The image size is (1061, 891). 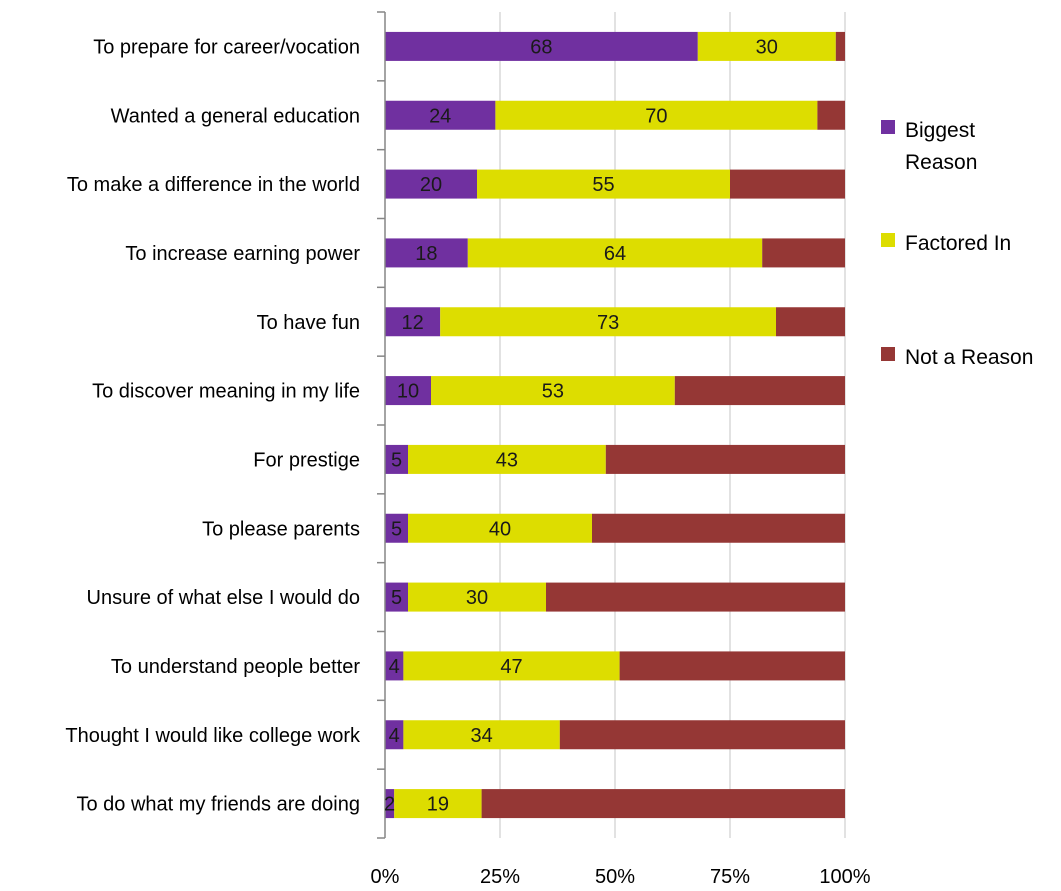 I want to click on data-label-biggest-reason-8: 5, so click(x=396, y=529).